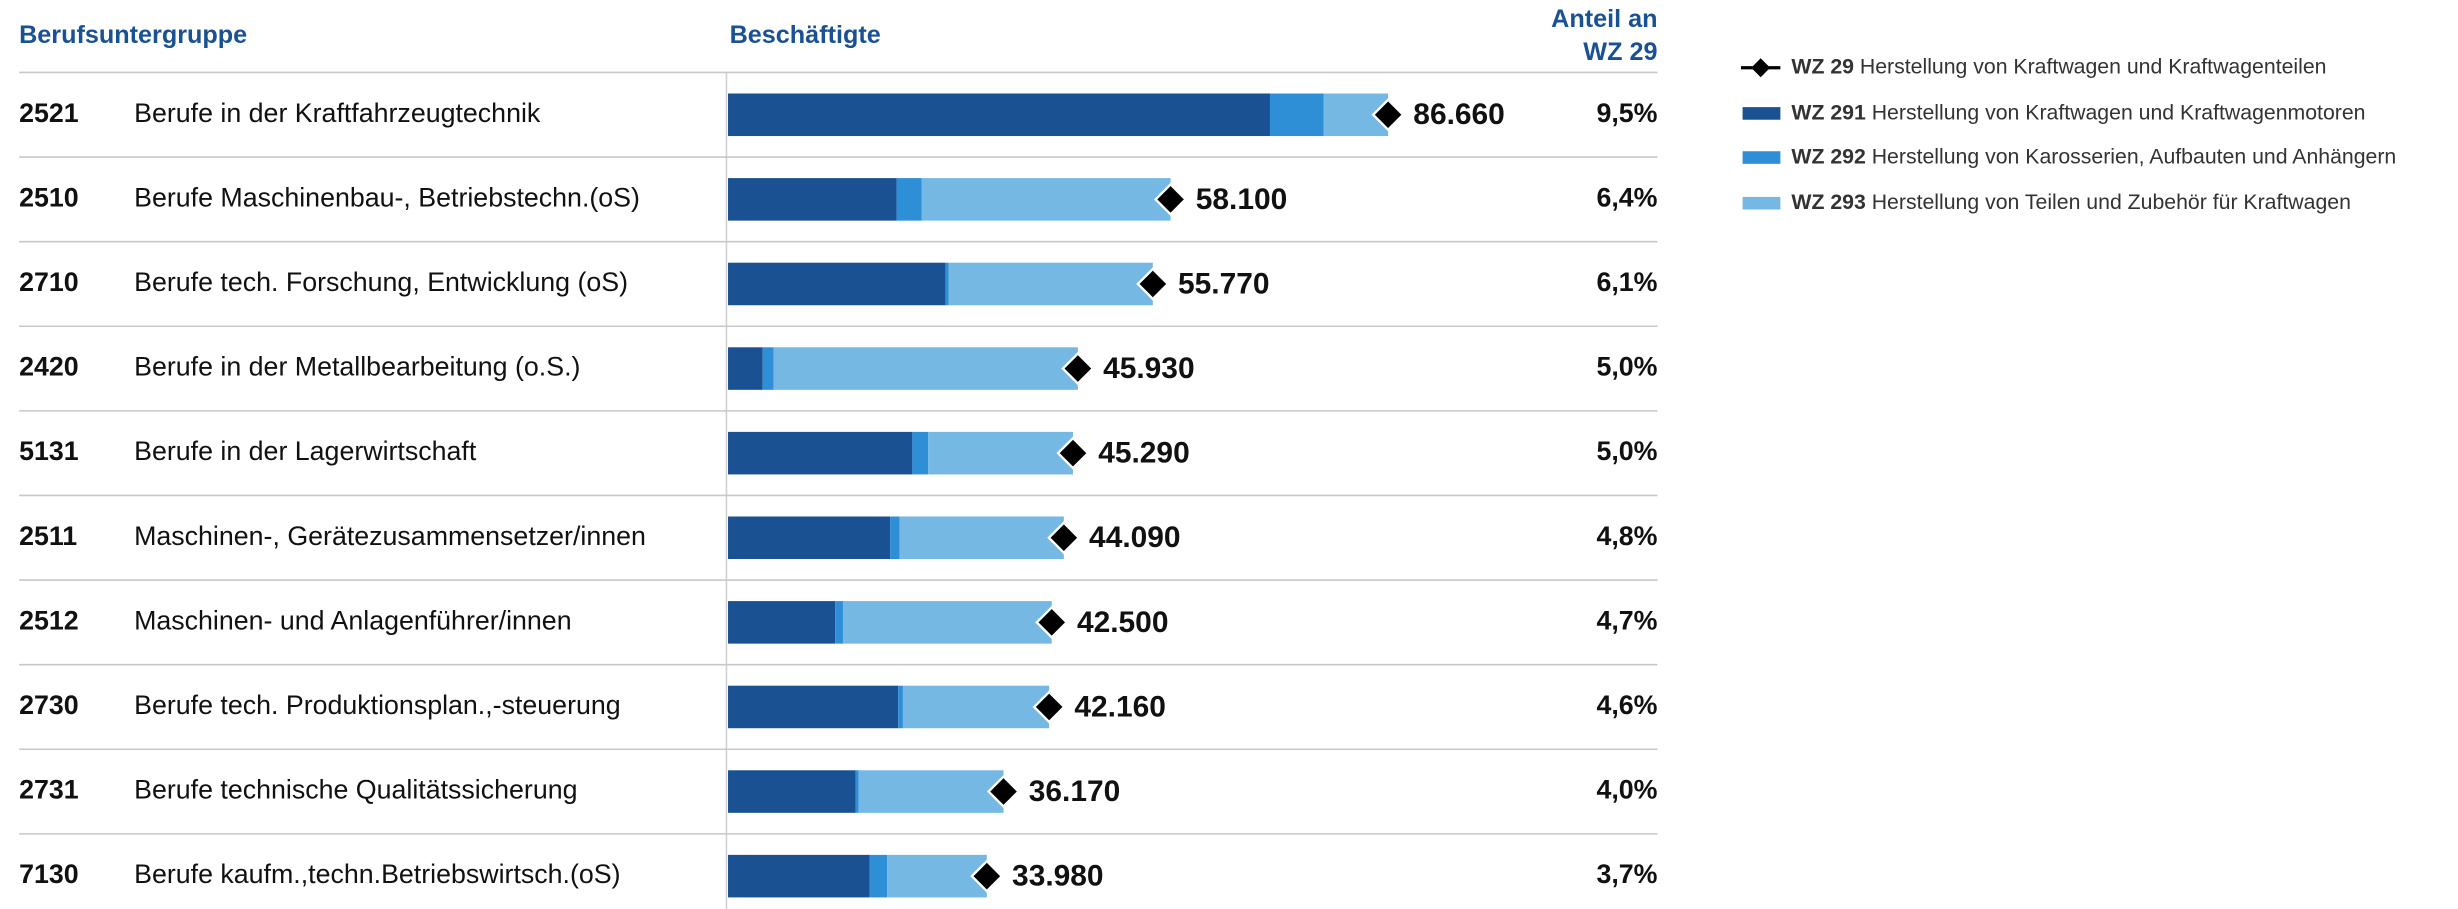  What do you see at coordinates (357, 367) in the screenshot?
I see `row-label: Berufe in der Metallbearbeitung (o.S.)` at bounding box center [357, 367].